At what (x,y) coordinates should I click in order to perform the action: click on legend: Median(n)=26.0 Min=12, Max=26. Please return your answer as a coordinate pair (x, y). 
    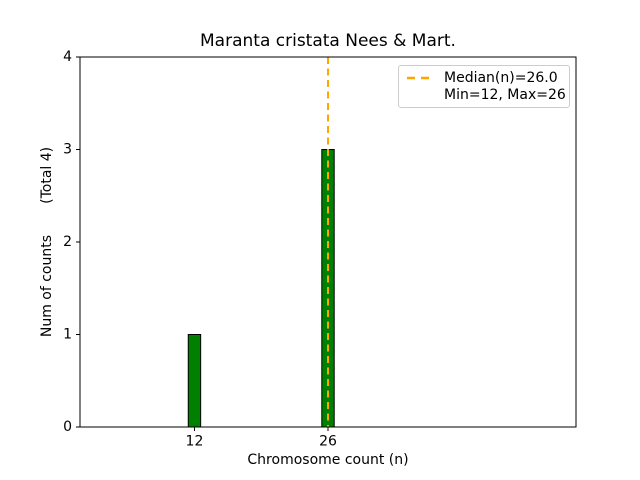
    Looking at the image, I should click on (484, 86).